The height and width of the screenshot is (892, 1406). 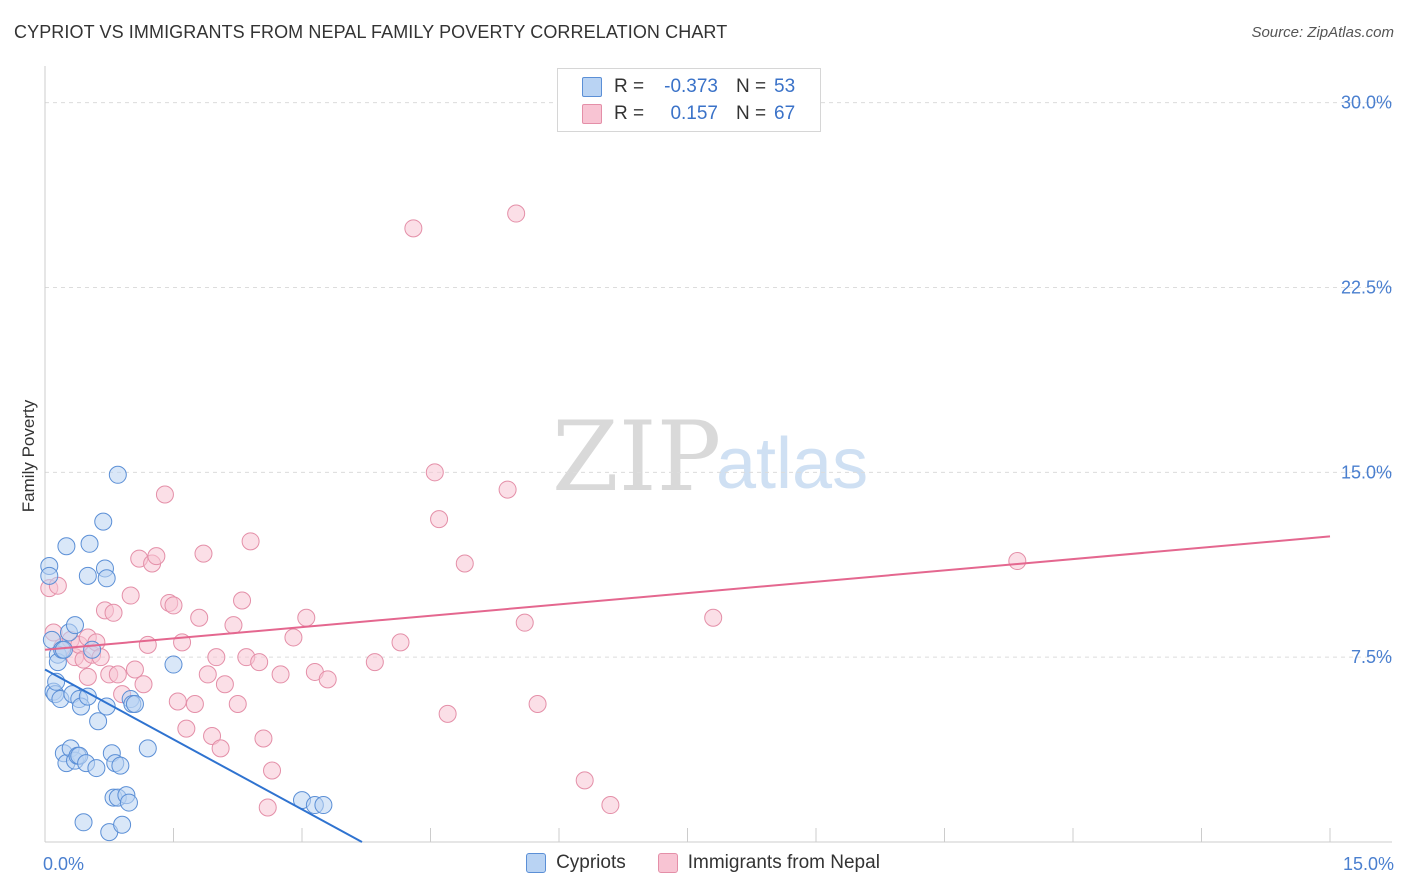 I want to click on legend-n-value: 53, so click(x=785, y=86).